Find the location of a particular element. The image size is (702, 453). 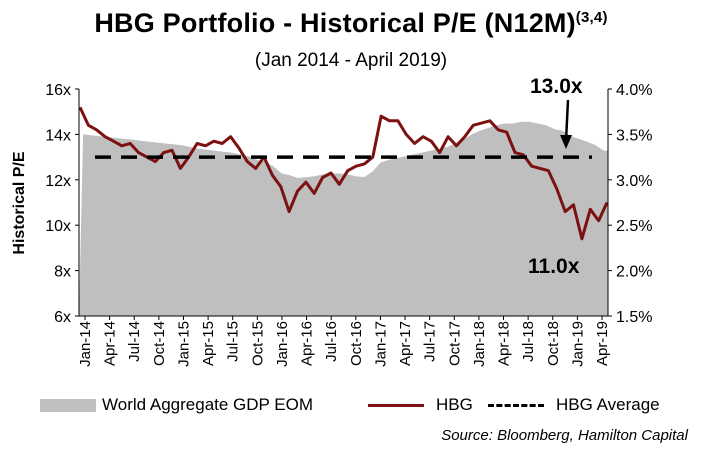

legend: World Aggregate GDP EOM HBG HBG Average is located at coordinates (360, 405).